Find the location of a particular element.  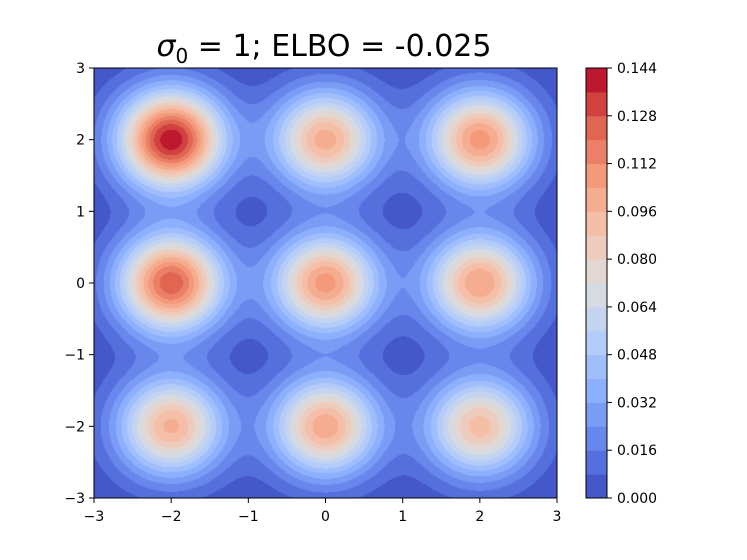

colorbar-tick-label: 0.000 is located at coordinates (637, 499).